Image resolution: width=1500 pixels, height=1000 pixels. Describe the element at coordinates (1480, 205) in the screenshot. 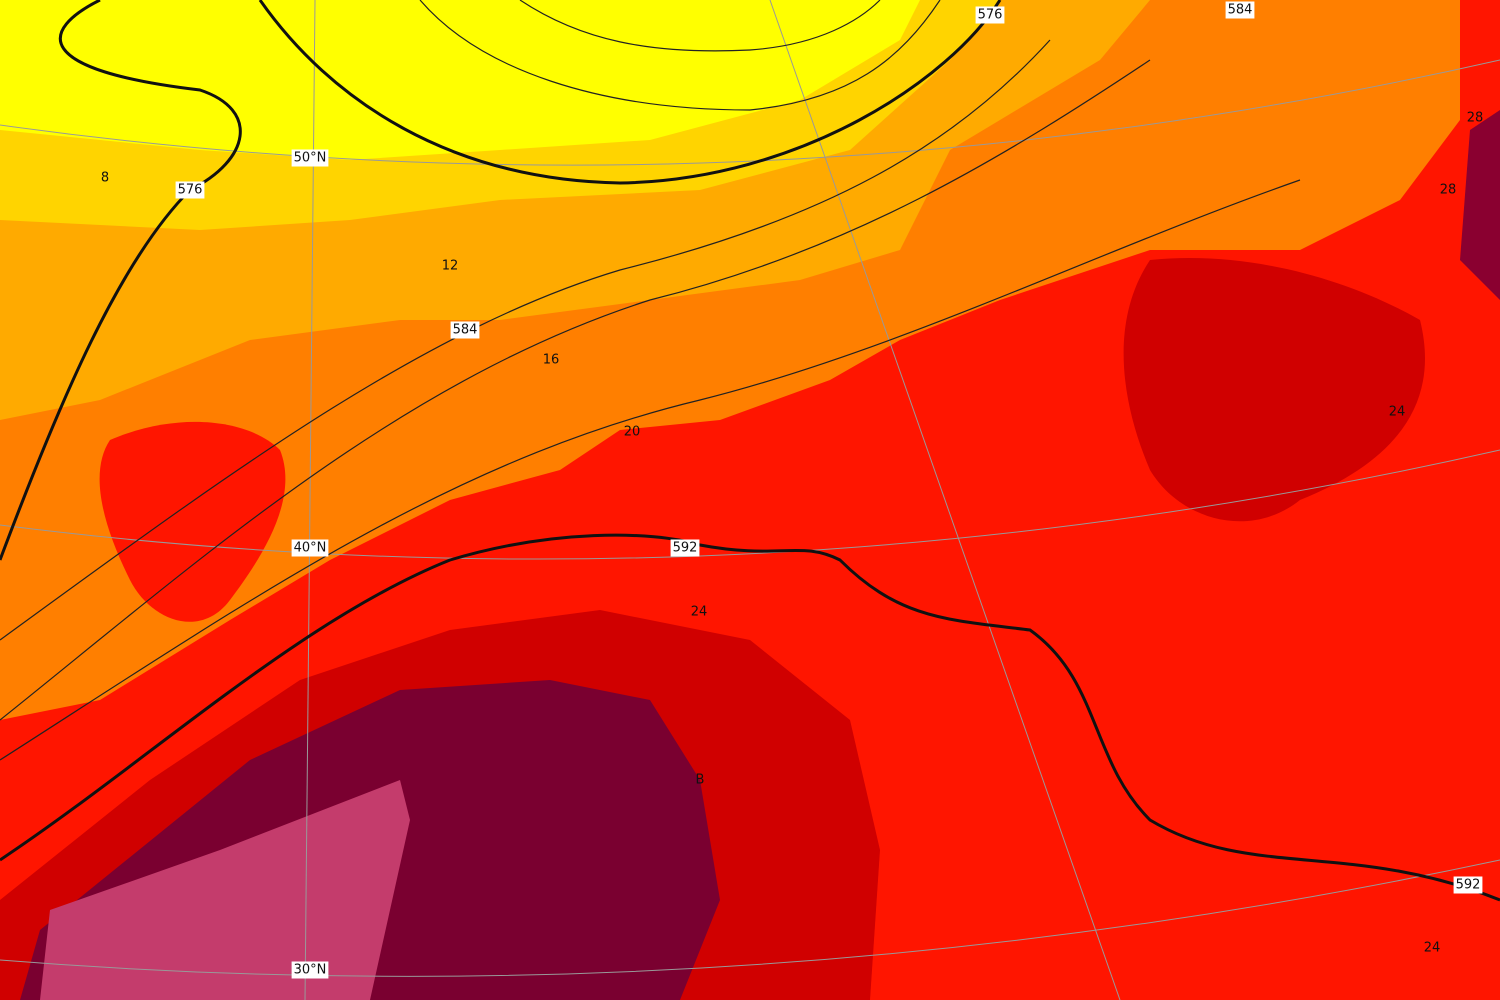

I see `temp-band-maroon-east` at that location.